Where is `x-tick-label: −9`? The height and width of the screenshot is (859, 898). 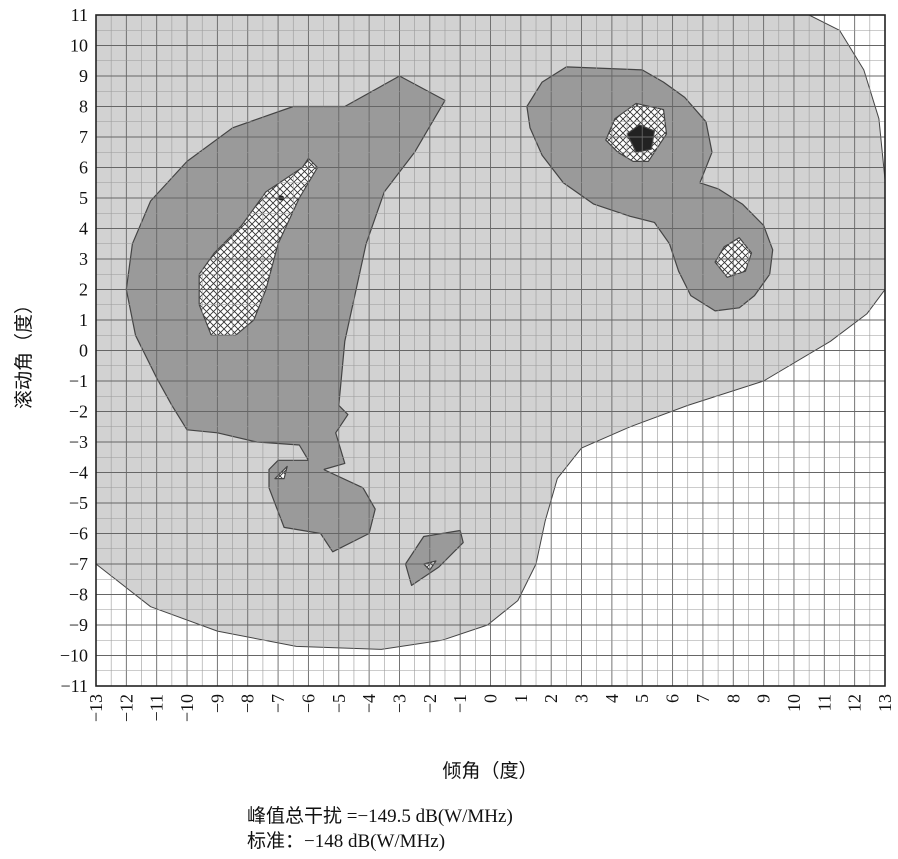 x-tick-label: −9 is located at coordinates (217, 703).